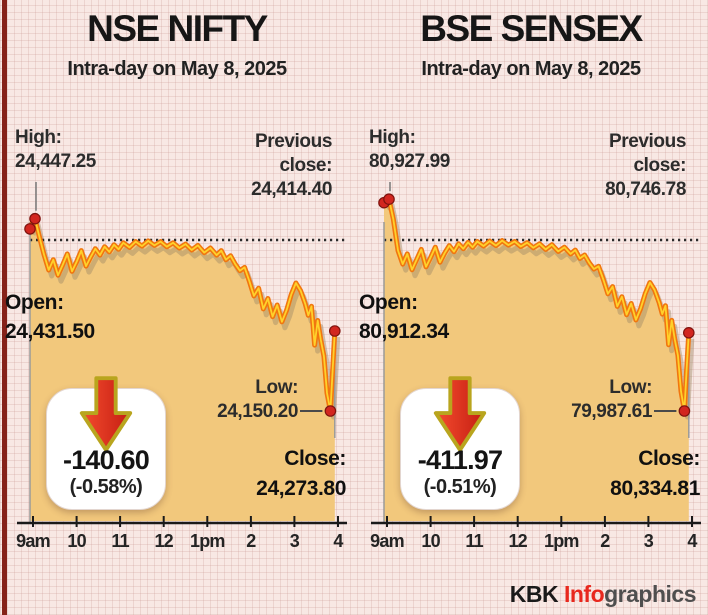 The width and height of the screenshot is (708, 615). Describe the element at coordinates (460, 487) in the screenshot. I see `change-percent: (-0.51%)` at that location.